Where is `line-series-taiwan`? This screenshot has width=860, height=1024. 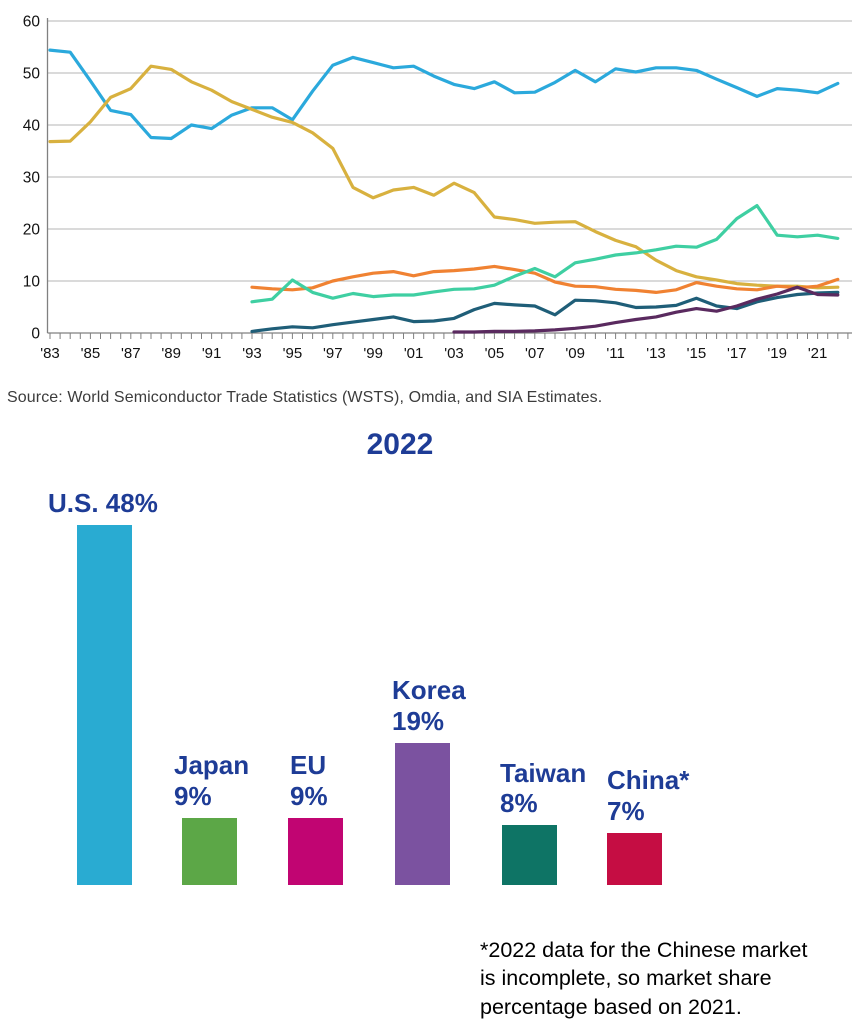 line-series-taiwan is located at coordinates (545, 311).